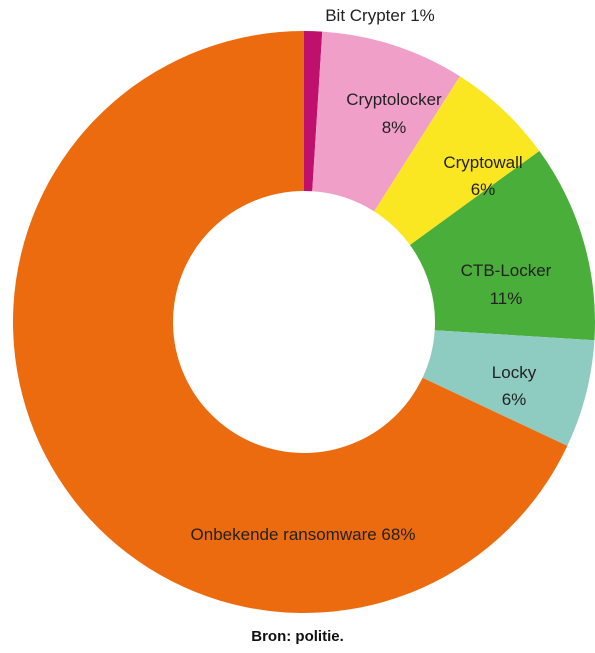  Describe the element at coordinates (506, 298) in the screenshot. I see `value-ctb-locker: 11%` at that location.